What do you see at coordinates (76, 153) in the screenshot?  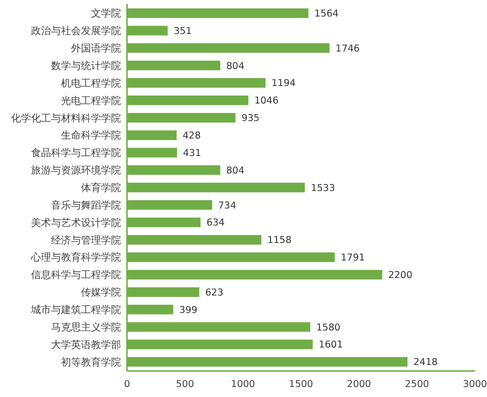 I see `y-tick-label: 食品科学与工程学院` at bounding box center [76, 153].